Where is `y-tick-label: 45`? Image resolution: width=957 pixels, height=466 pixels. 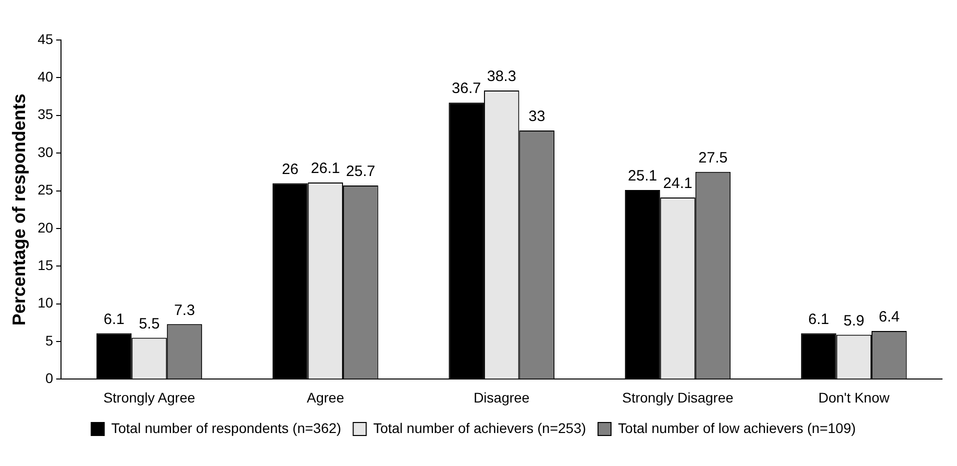
y-tick-label: 45 is located at coordinates (46, 38).